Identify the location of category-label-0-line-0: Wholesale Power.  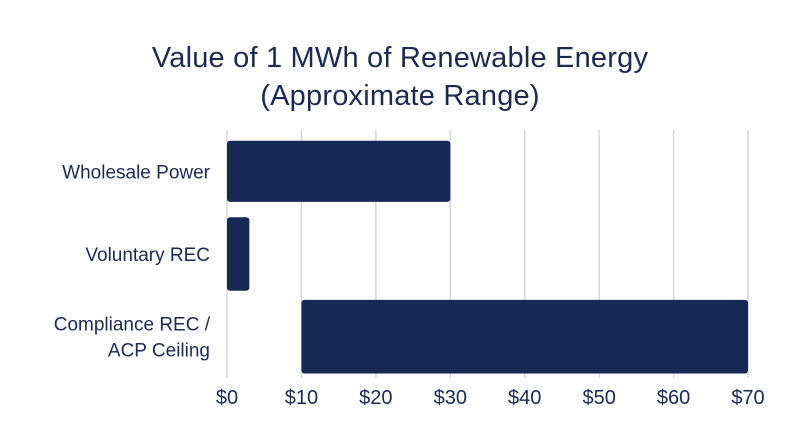
(136, 172).